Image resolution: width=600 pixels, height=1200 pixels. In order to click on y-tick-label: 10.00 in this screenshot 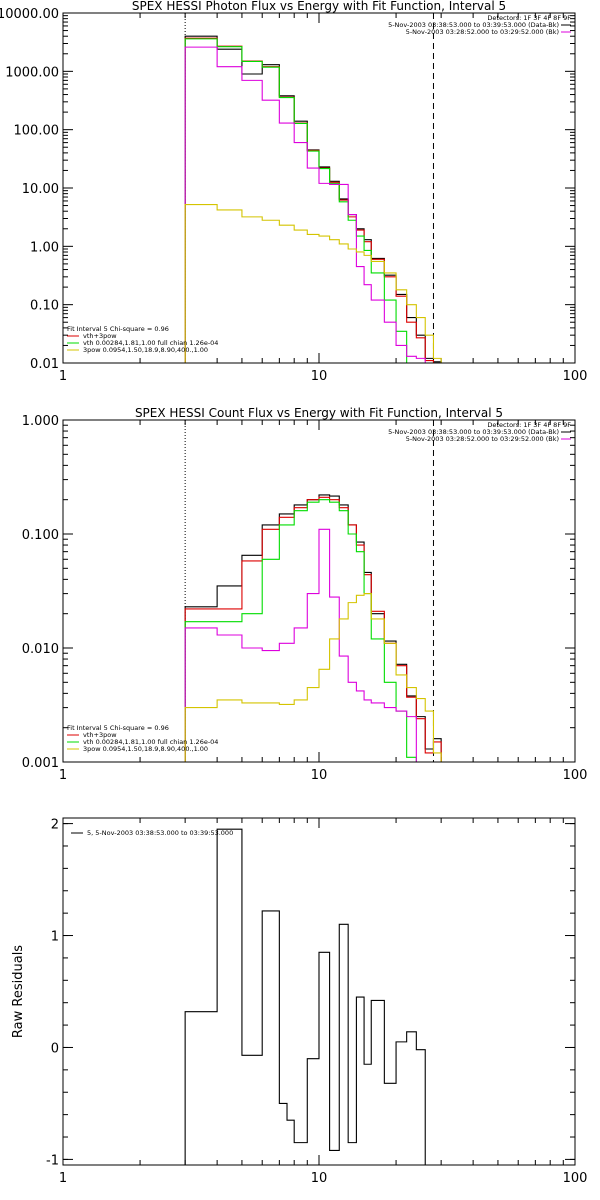, I will do `click(40, 189)`.